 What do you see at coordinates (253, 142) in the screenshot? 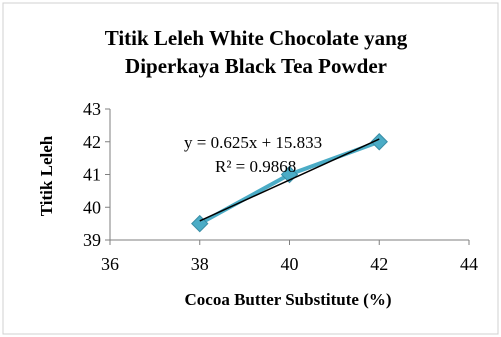
I see `trendline-equation: y = 0.625x + 15.833` at bounding box center [253, 142].